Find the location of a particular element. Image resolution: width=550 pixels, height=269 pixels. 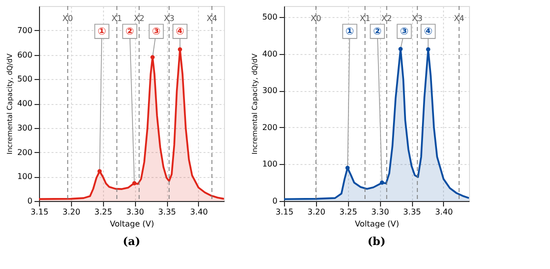

y-tick-label: 600 is located at coordinates (24, 55).